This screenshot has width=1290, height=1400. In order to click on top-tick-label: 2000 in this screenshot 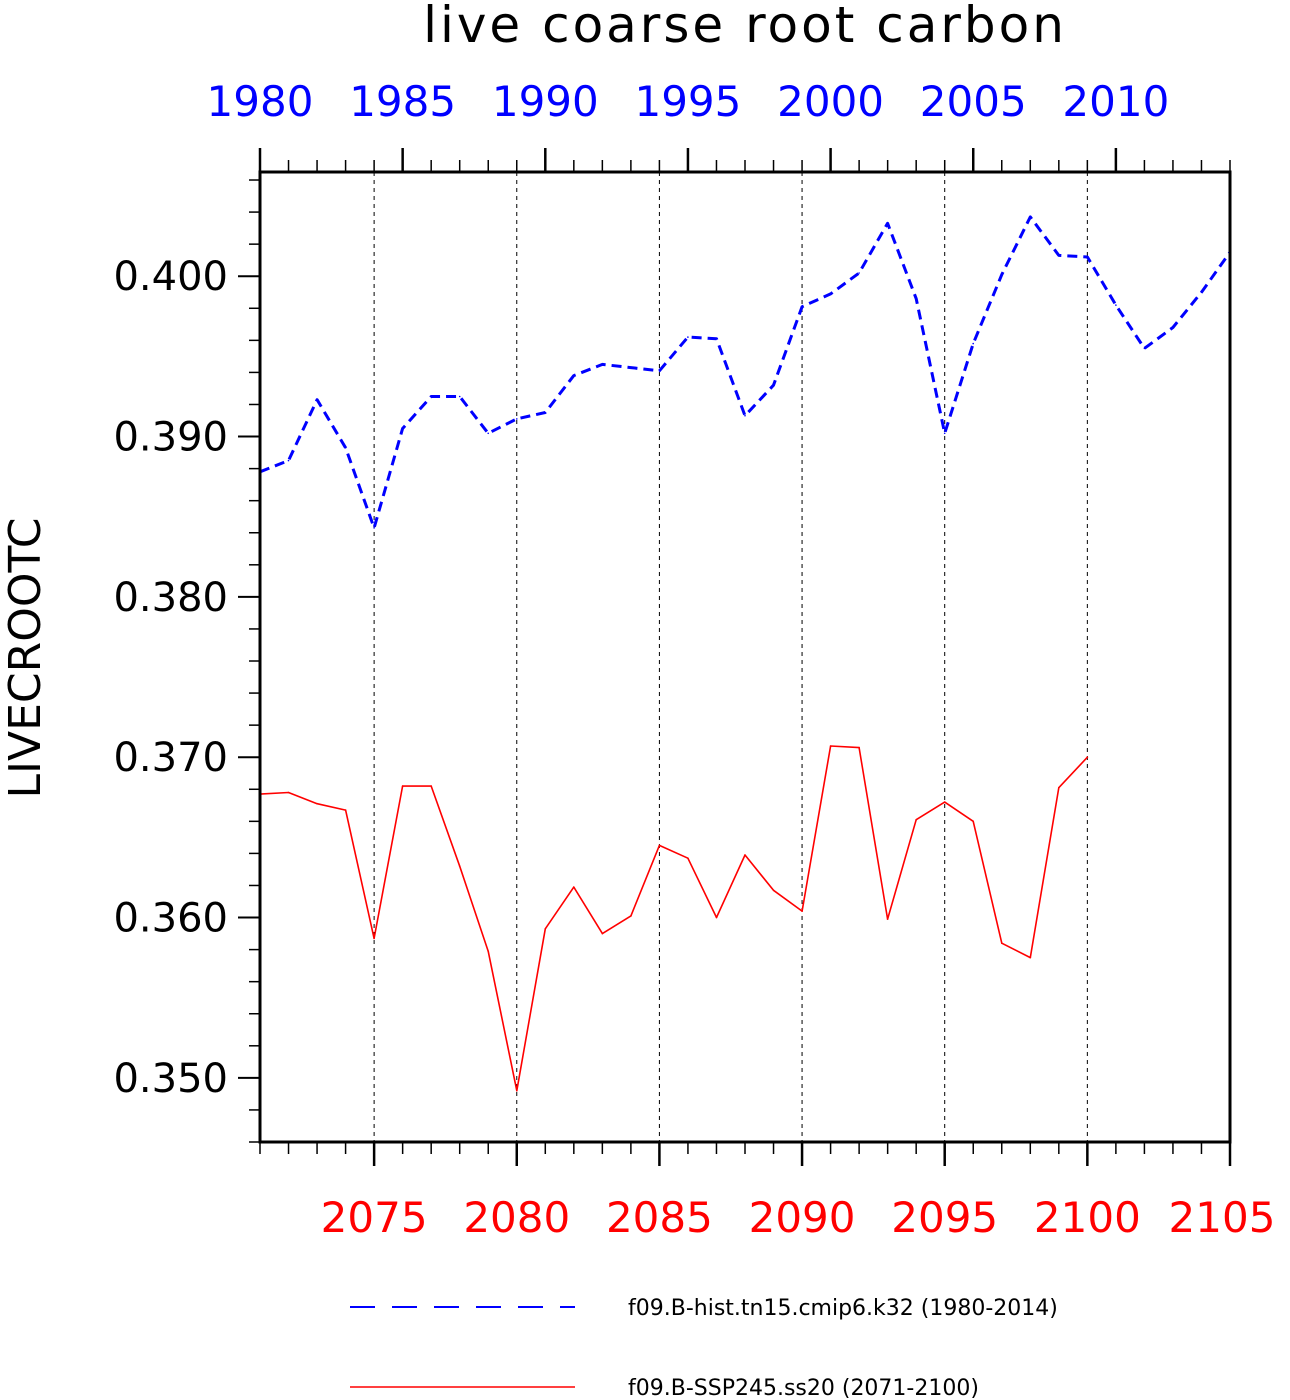, I will do `click(830, 101)`.